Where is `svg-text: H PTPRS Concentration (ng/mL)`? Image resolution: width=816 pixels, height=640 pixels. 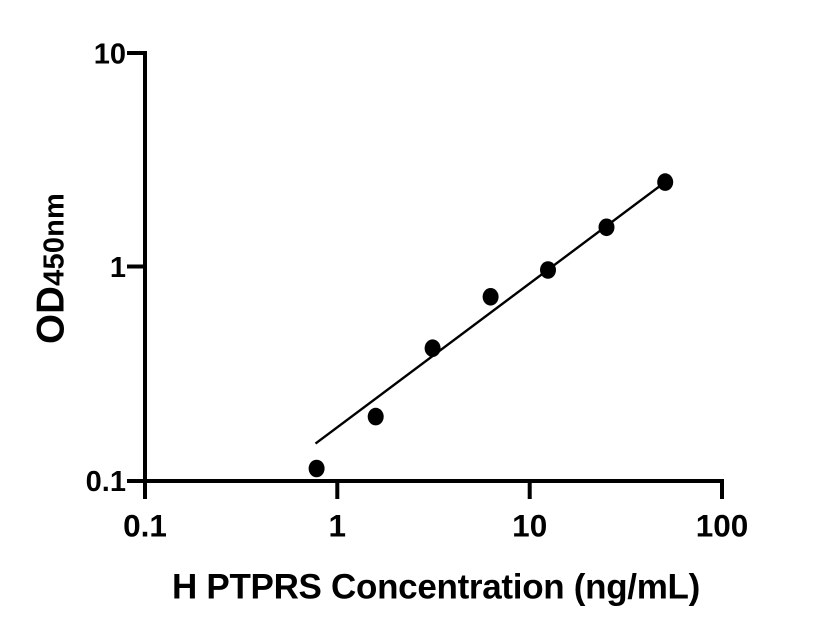 svg-text: H PTPRS Concentration (ng/mL) is located at coordinates (436, 586).